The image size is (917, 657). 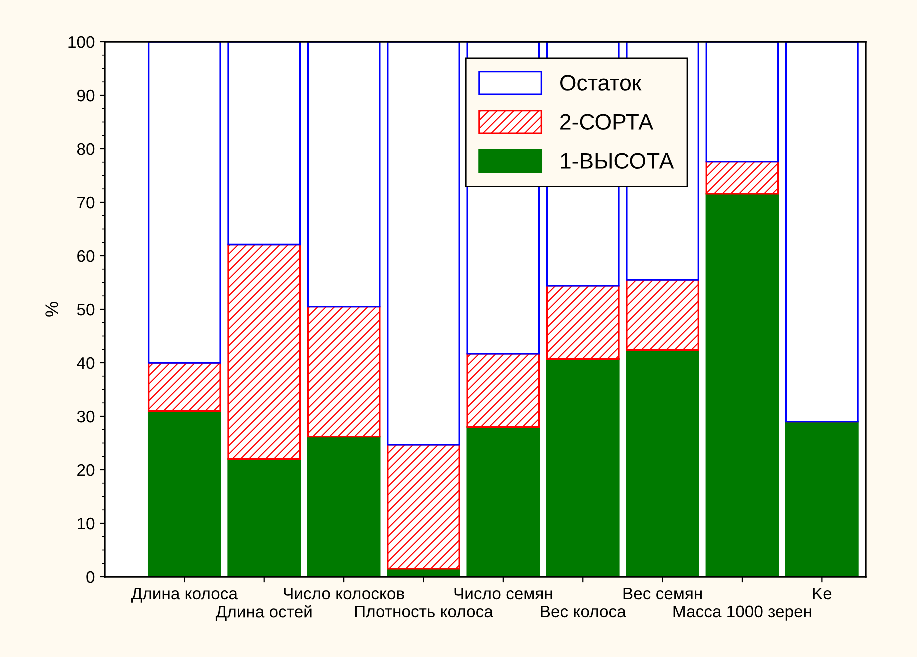 What do you see at coordinates (86, 363) in the screenshot?
I see `y-tick-label: 40` at bounding box center [86, 363].